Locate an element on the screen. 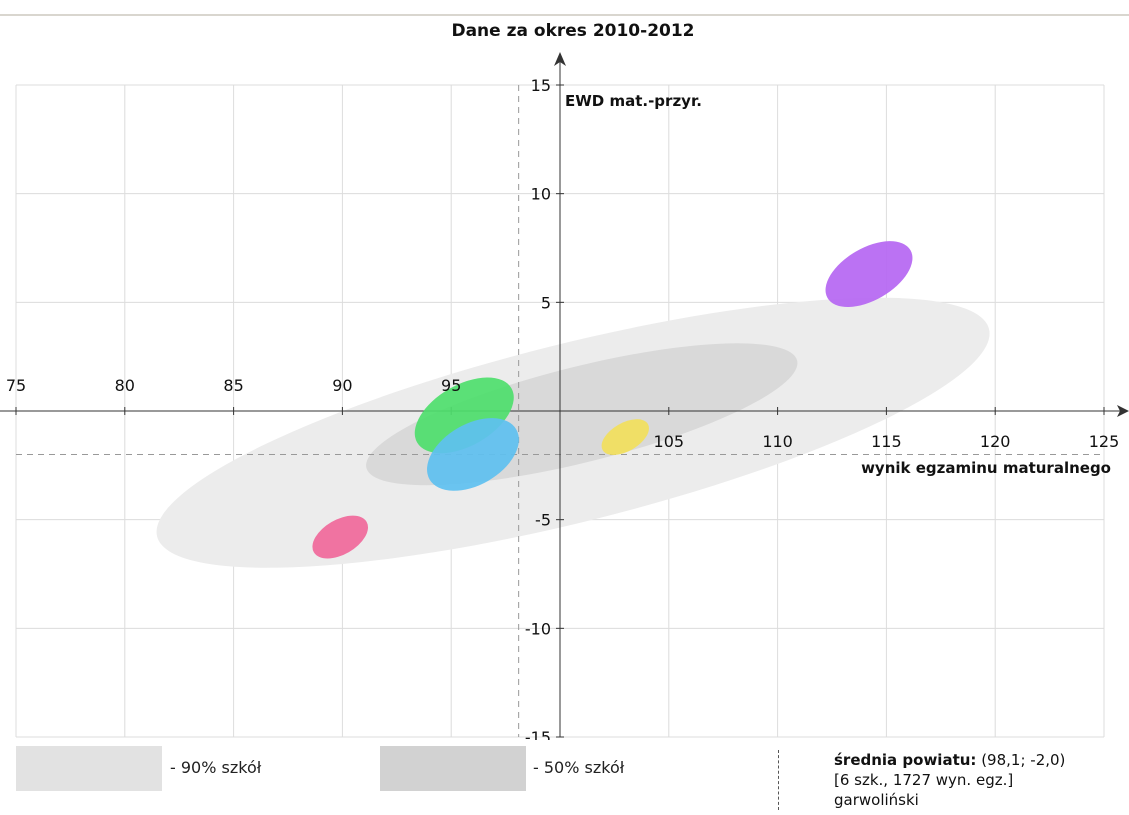 This screenshot has width=1129, height=815. y-tick-label: -5 is located at coordinates (543, 520).